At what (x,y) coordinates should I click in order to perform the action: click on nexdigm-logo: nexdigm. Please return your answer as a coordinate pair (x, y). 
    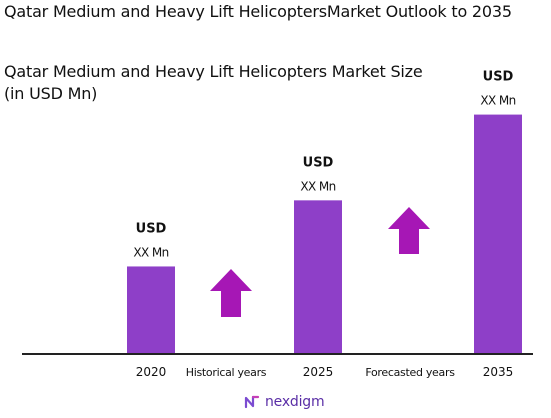
    Looking at the image, I should click on (284, 402).